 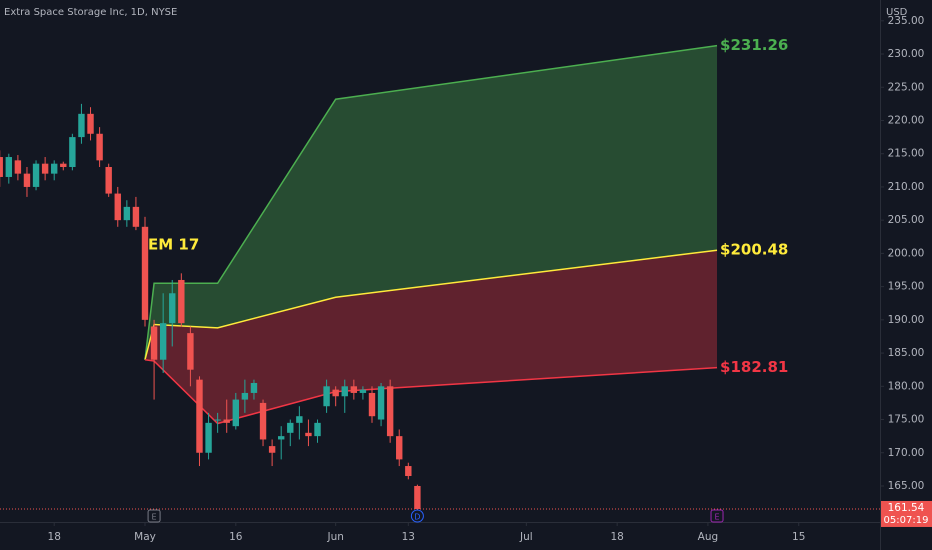 What do you see at coordinates (906, 154) in the screenshot?
I see `y-tick-label: 215.00` at bounding box center [906, 154].